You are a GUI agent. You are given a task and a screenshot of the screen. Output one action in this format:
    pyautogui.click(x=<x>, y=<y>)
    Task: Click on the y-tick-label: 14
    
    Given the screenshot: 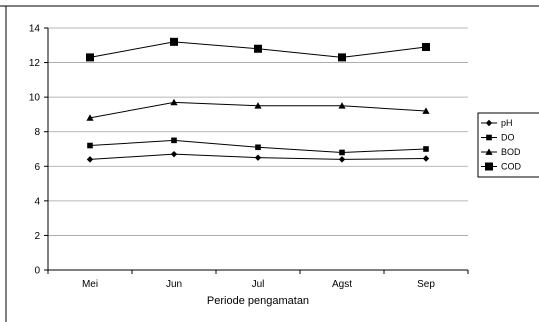 What is the action you would take?
    pyautogui.click(x=35, y=29)
    